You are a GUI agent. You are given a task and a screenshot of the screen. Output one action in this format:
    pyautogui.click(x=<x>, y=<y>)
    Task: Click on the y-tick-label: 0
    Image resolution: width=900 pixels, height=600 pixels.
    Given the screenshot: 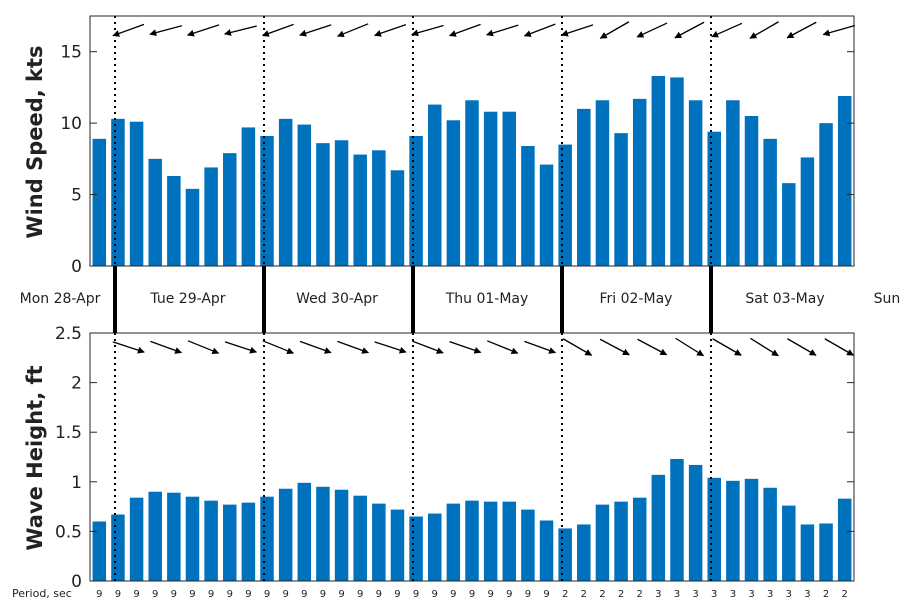 What is the action you would take?
    pyautogui.click(x=76, y=582)
    